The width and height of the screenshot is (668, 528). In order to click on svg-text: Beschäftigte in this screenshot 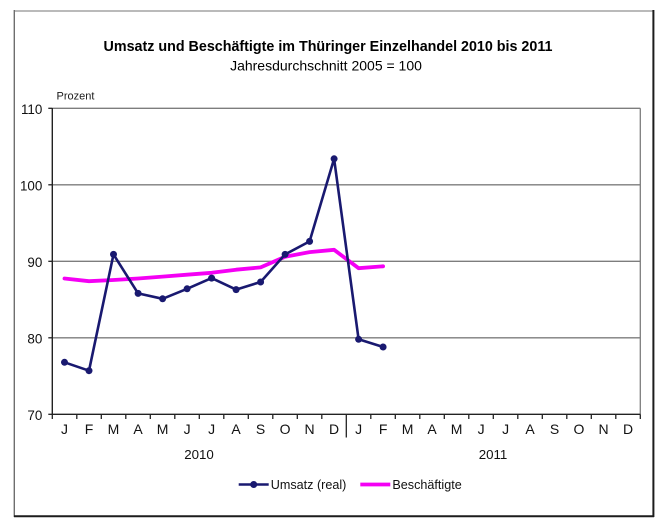, I will do `click(426, 485)`.